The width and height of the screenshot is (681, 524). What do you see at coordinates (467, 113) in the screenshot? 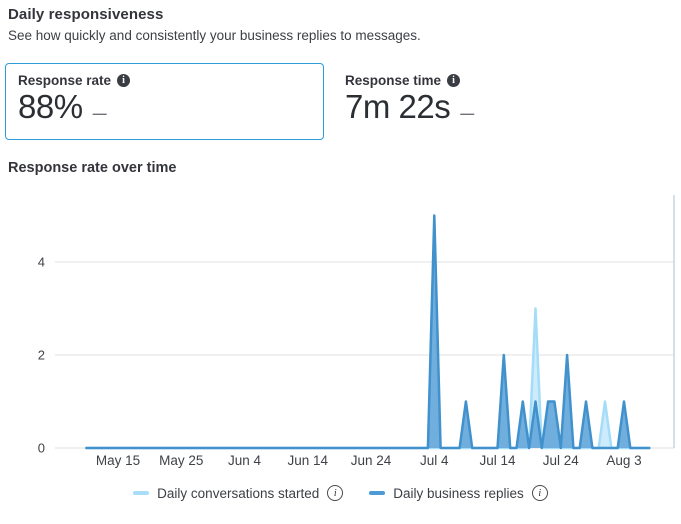
I see `response-time-trend: —` at bounding box center [467, 113].